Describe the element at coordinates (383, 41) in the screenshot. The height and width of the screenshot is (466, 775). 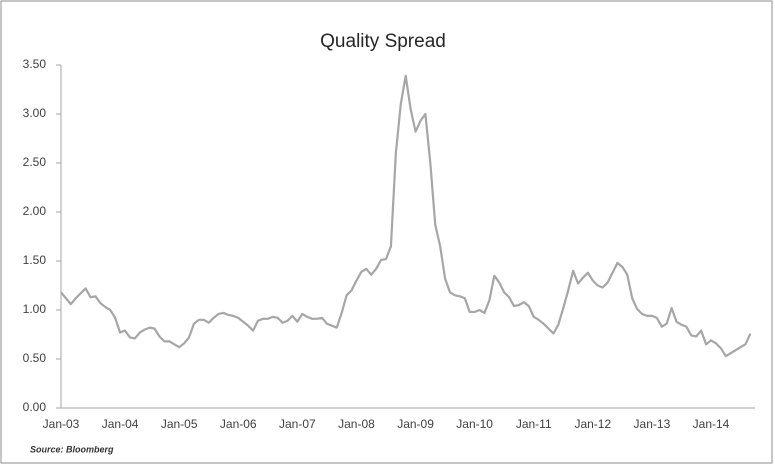
I see `chart-title: Quality Spread` at that location.